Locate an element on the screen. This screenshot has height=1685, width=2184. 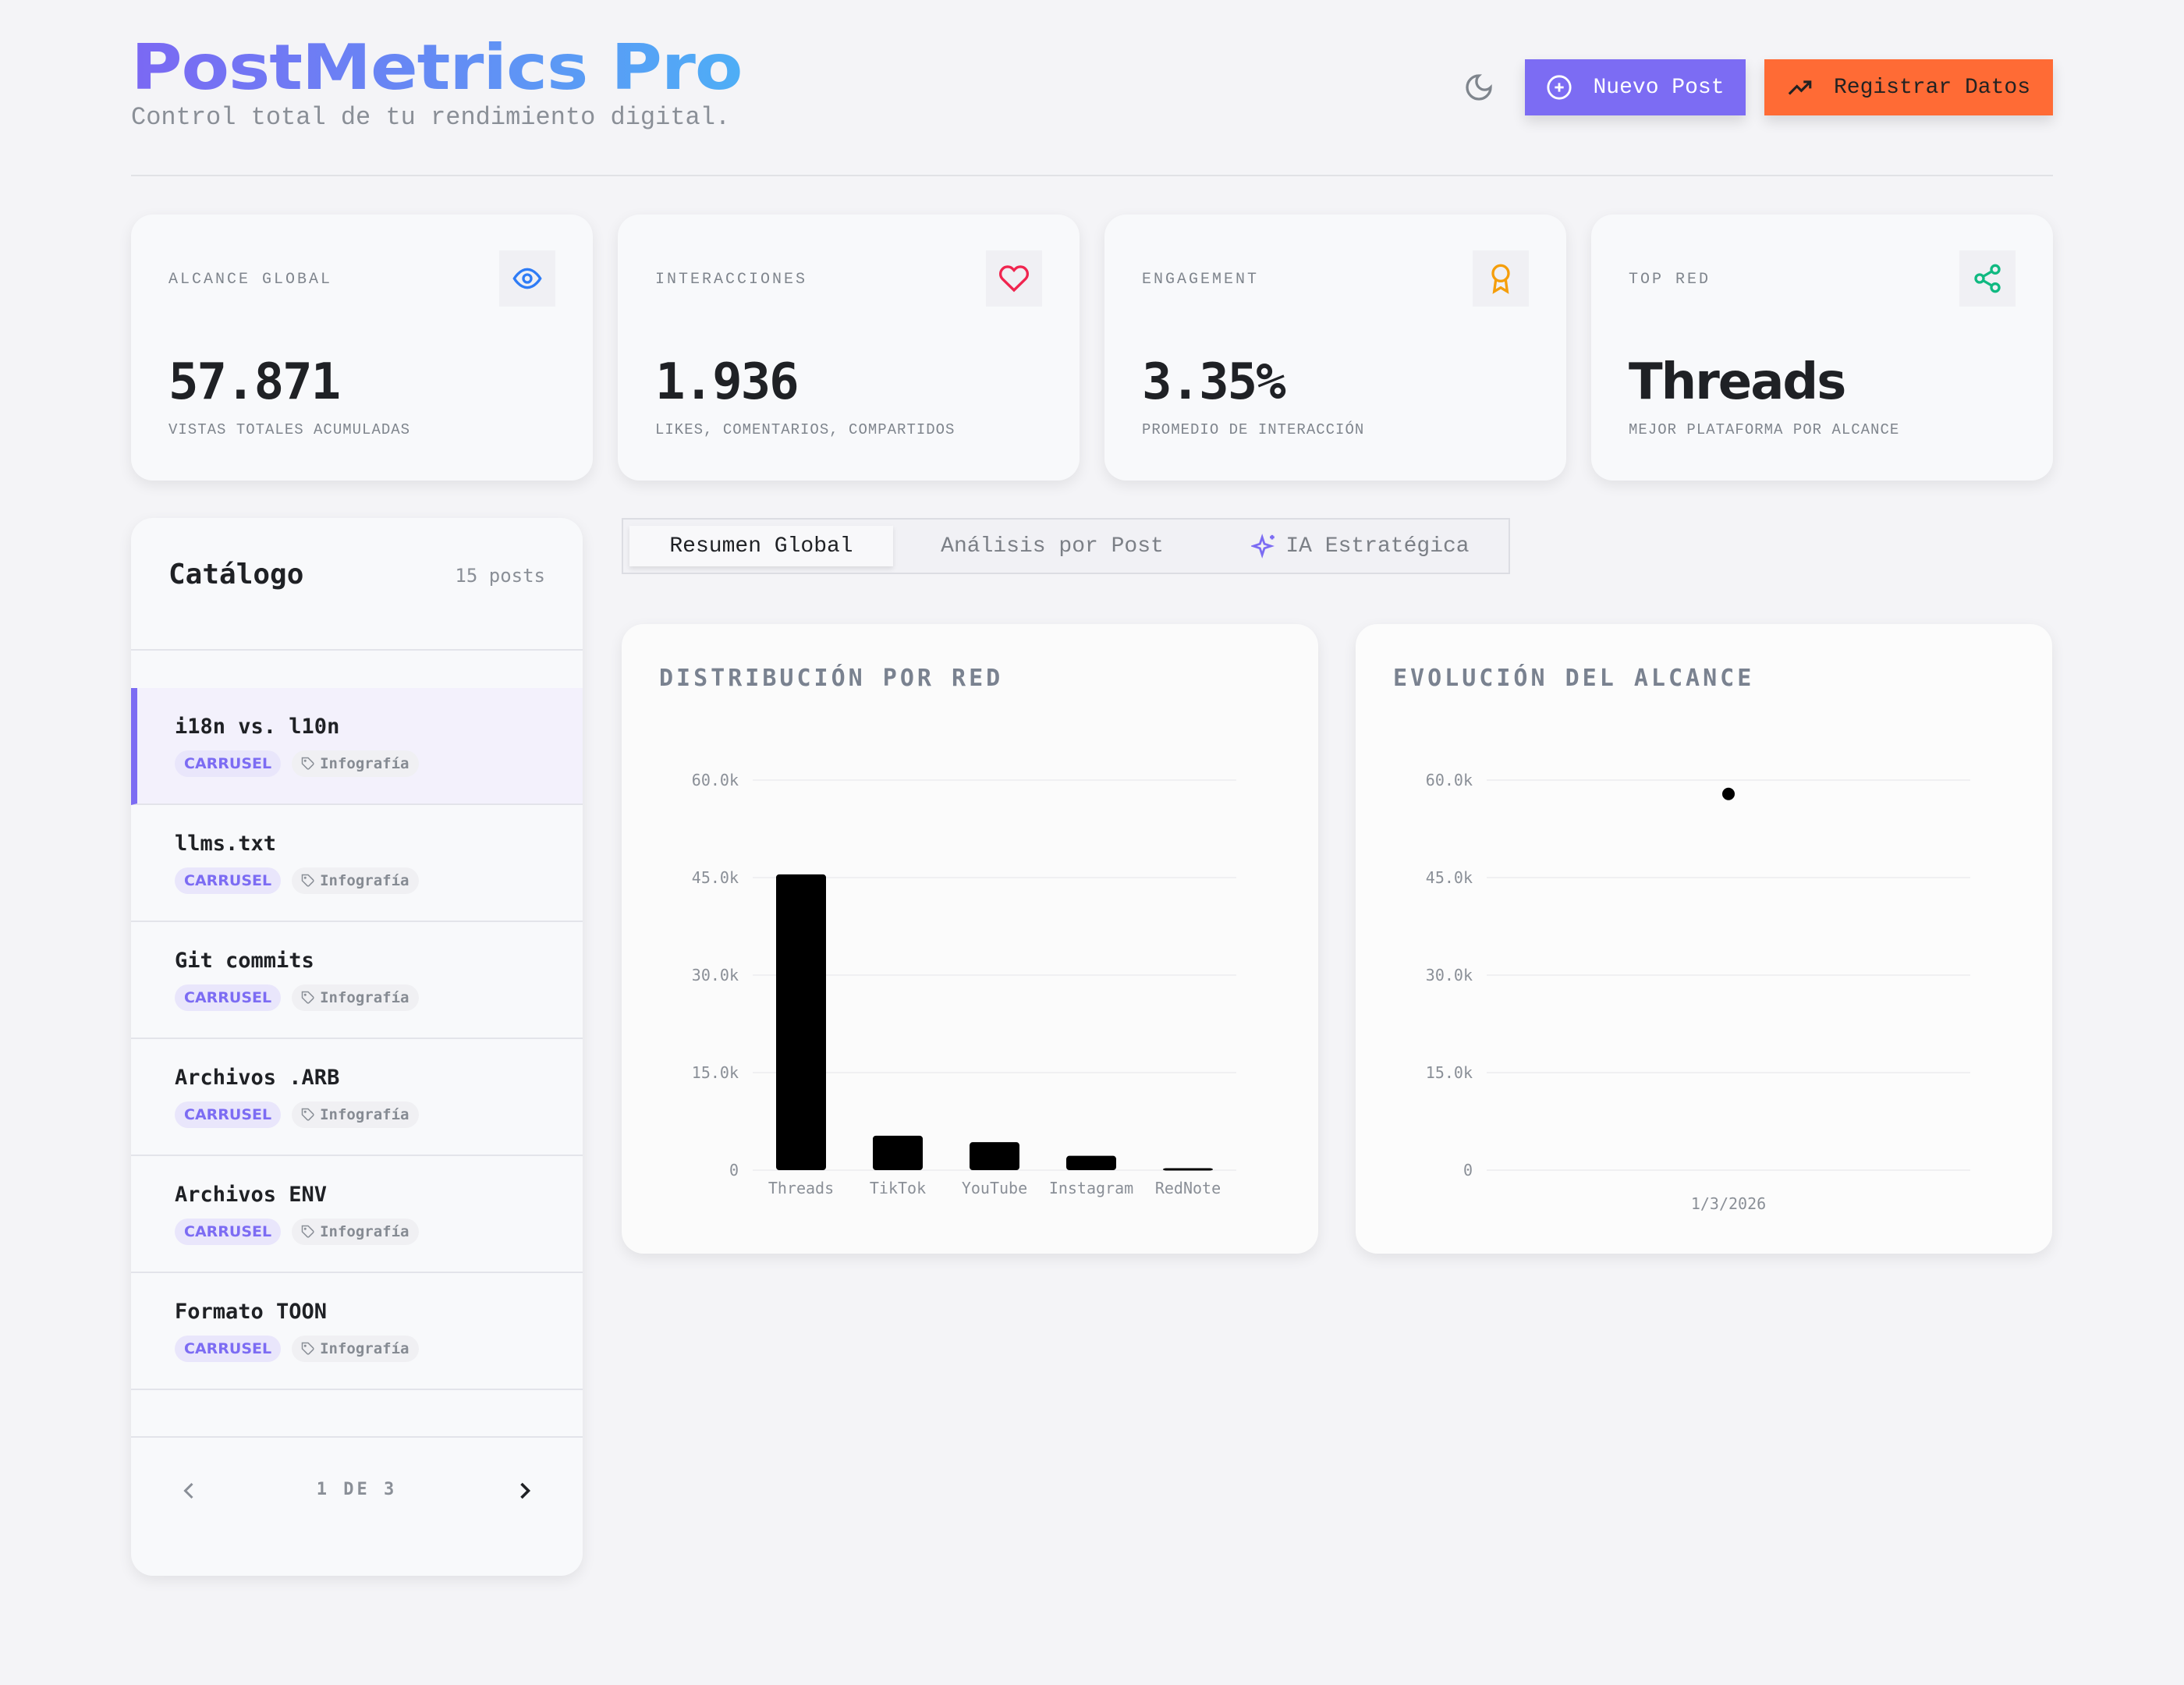
x-tick-label: TikTok is located at coordinates (898, 1188).